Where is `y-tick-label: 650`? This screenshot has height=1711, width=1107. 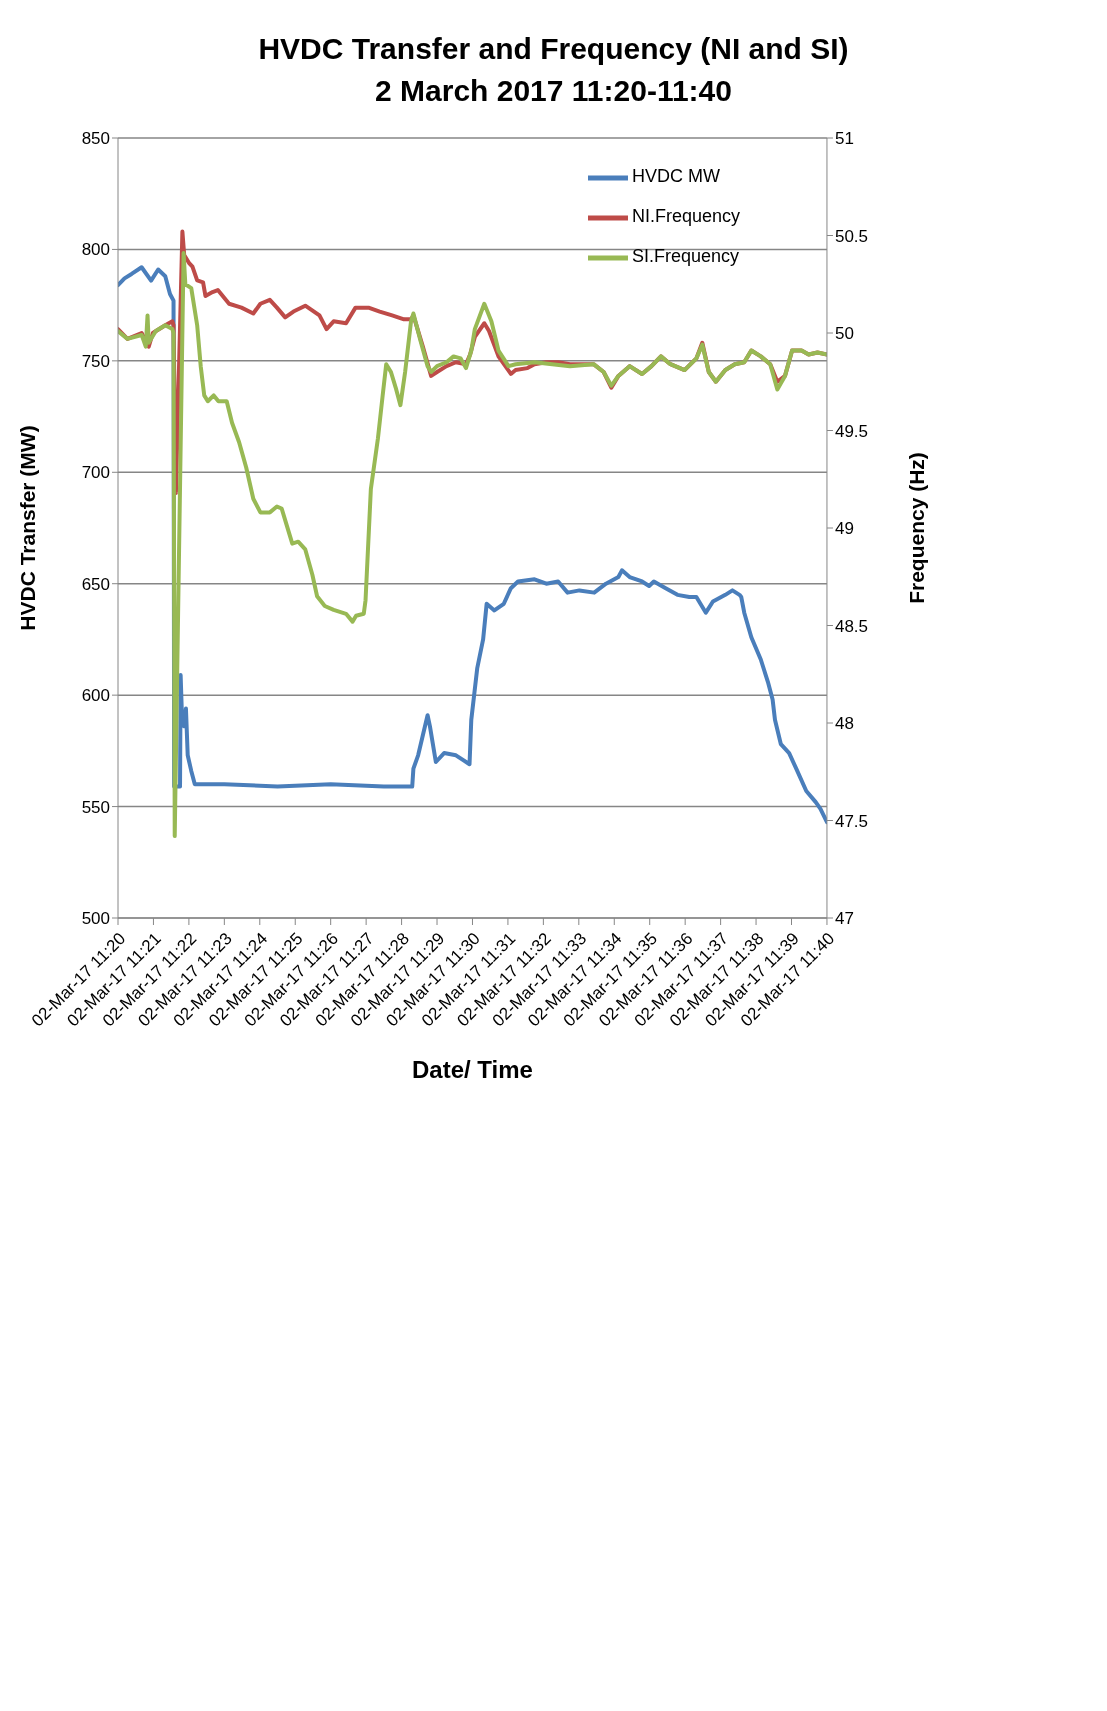
y-tick-label: 650 is located at coordinates (95, 584).